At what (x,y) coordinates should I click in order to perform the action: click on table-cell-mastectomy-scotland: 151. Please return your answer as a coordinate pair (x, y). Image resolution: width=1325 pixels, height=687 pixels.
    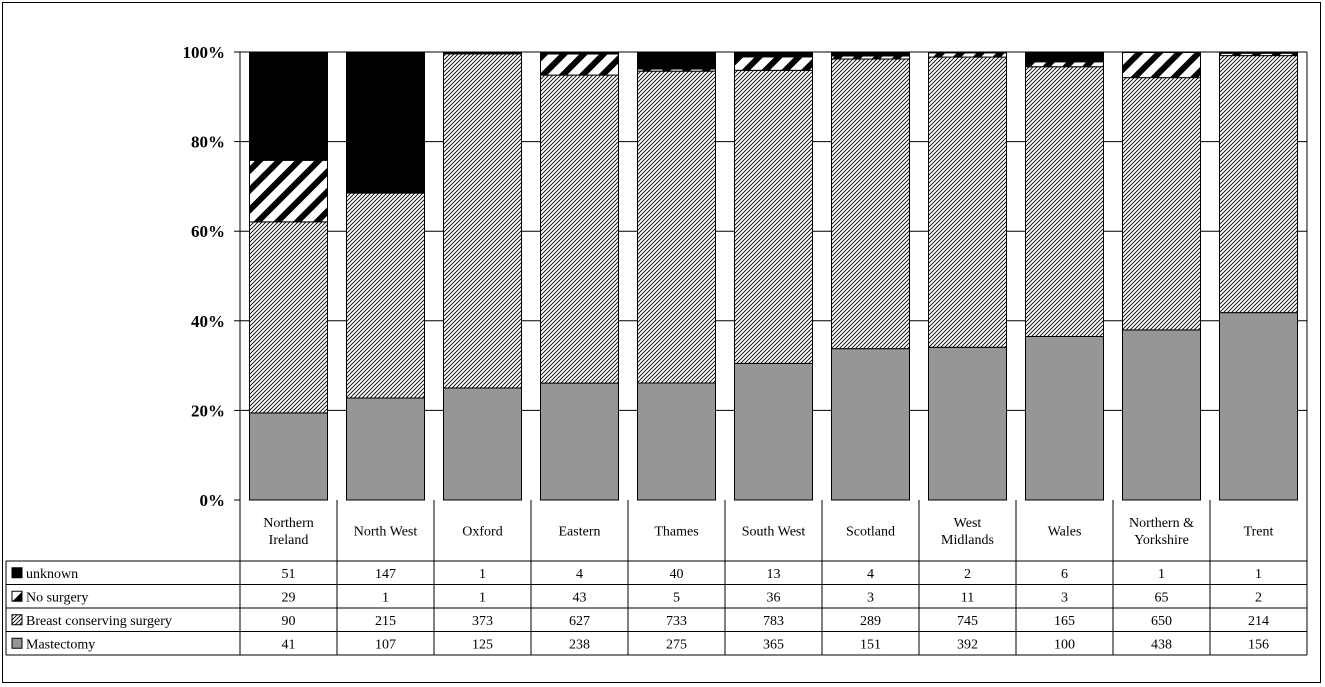
    Looking at the image, I should click on (870, 644).